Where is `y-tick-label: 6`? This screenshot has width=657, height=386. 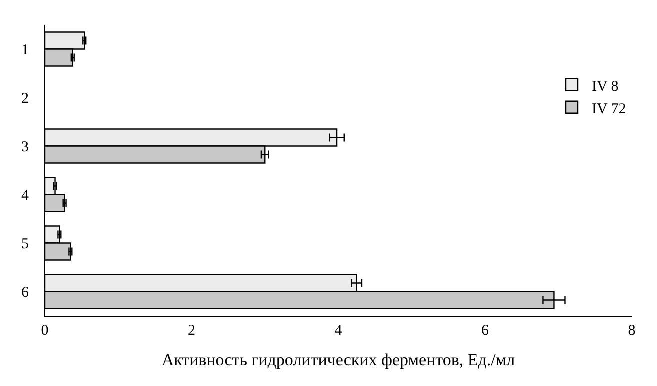
y-tick-label: 6 is located at coordinates (26, 293).